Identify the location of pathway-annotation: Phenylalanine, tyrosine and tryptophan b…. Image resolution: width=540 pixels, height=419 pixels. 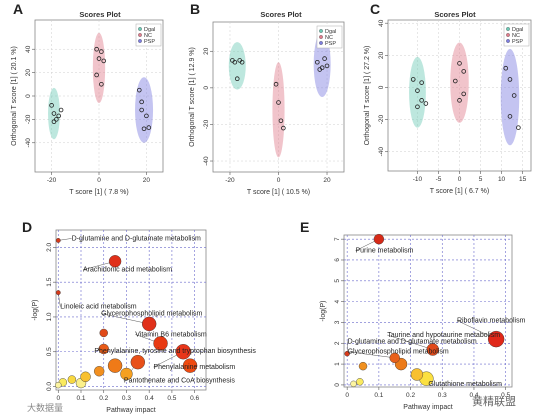
(175, 351).